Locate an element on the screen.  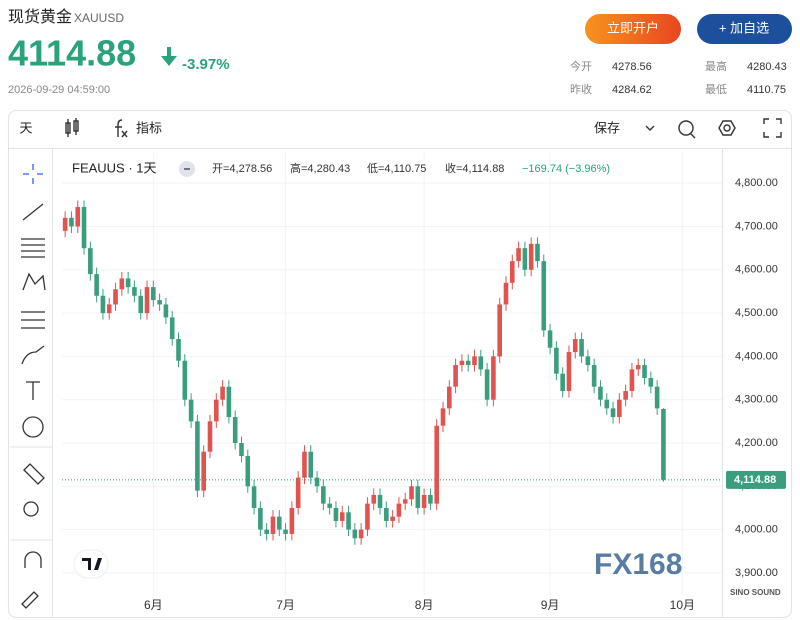
settings-icon is located at coordinates (727, 128).